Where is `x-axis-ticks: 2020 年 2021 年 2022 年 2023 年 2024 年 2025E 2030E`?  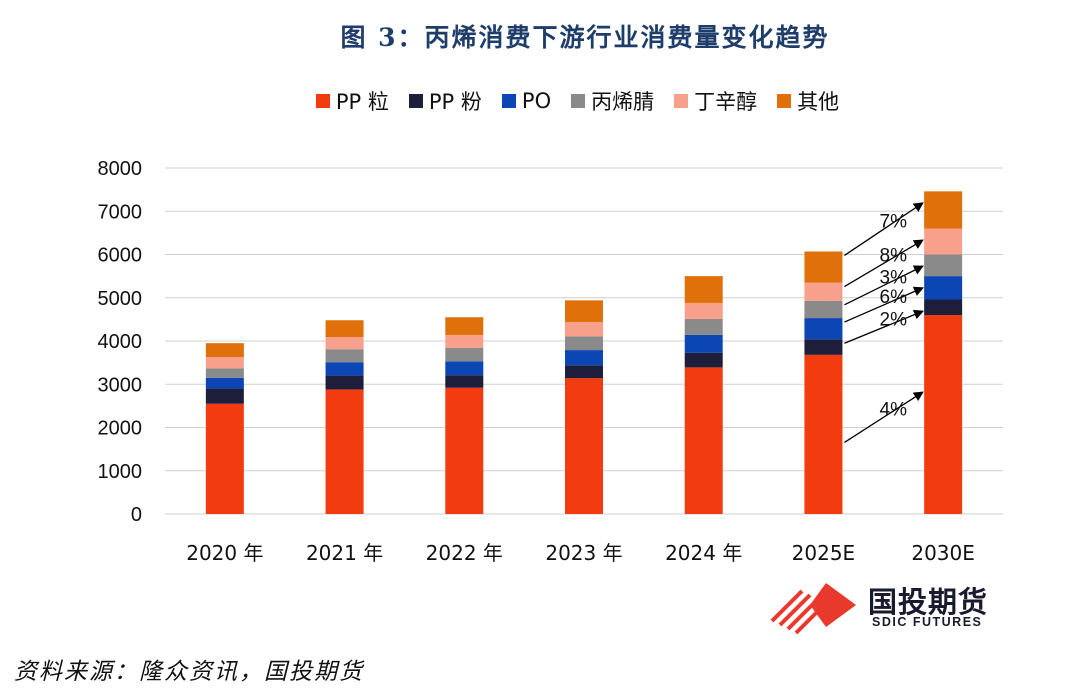 x-axis-ticks: 2020 年 2021 年 2022 年 2023 年 2024 年 2025E 2030E is located at coordinates (580, 553).